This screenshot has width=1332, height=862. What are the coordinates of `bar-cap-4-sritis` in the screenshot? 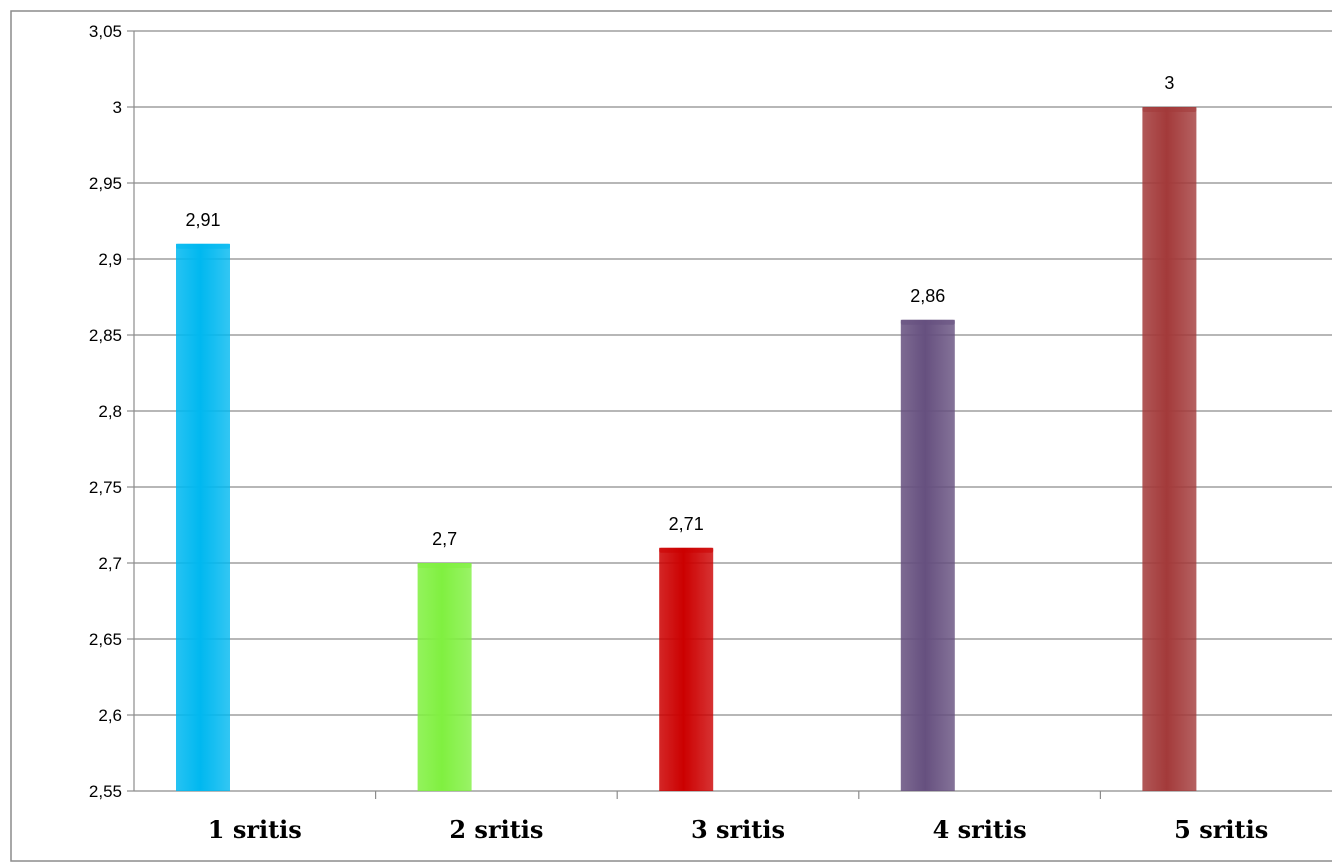 It's located at (927, 322).